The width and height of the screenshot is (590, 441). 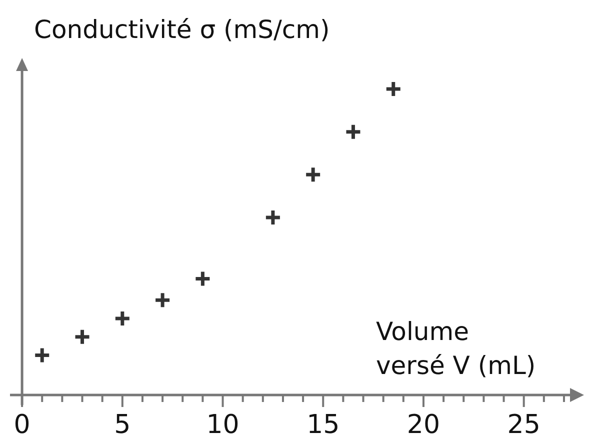 I want to click on x-tick-label: 20, so click(x=423, y=425).